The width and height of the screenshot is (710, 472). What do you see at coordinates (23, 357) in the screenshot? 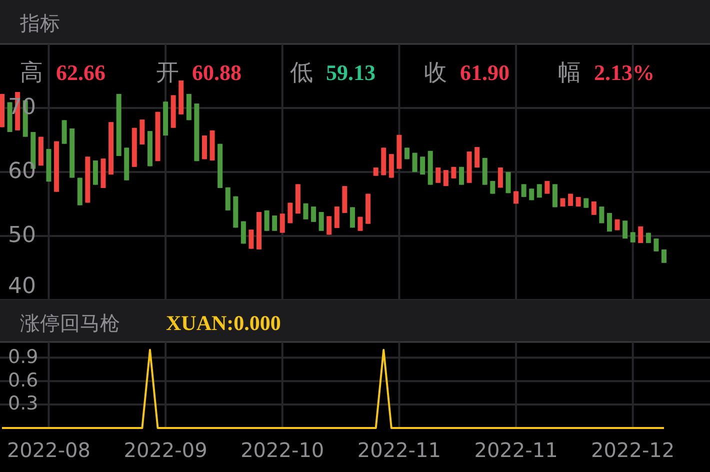
I see `y-tick-label: 0.9` at bounding box center [23, 357].